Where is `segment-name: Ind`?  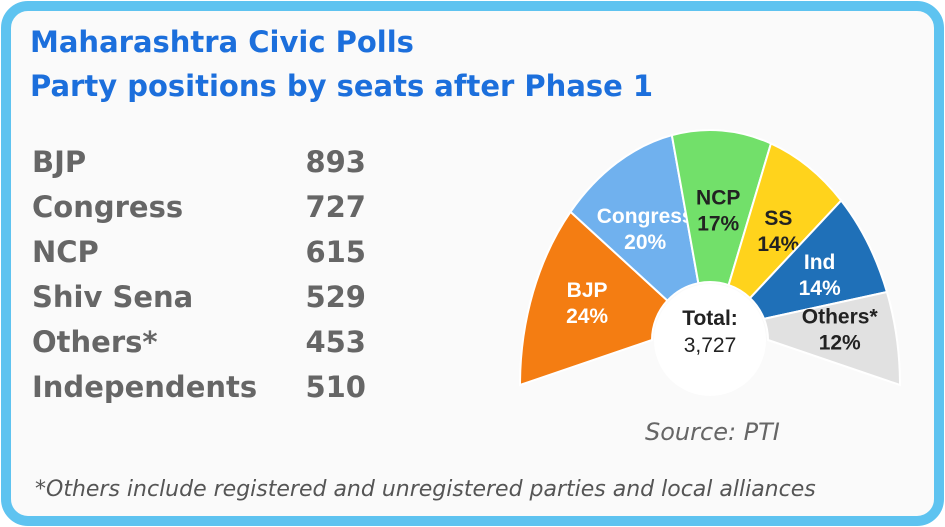 segment-name: Ind is located at coordinates (820, 262).